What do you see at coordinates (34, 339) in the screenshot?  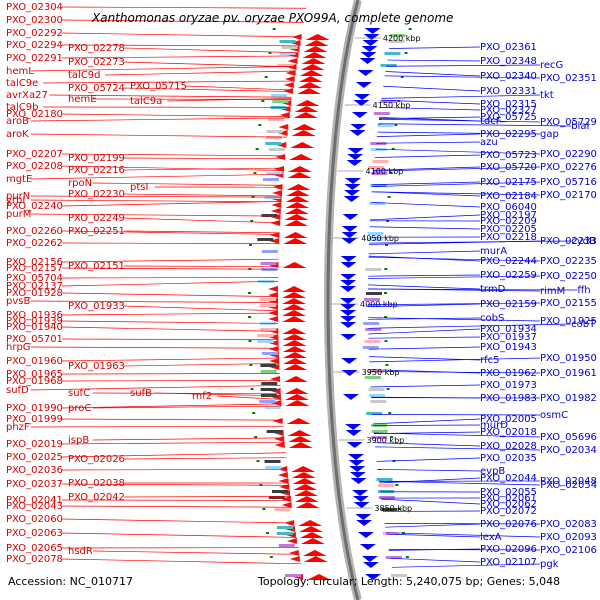 I see `gene-label-left: PXO_05701` at bounding box center [34, 339].